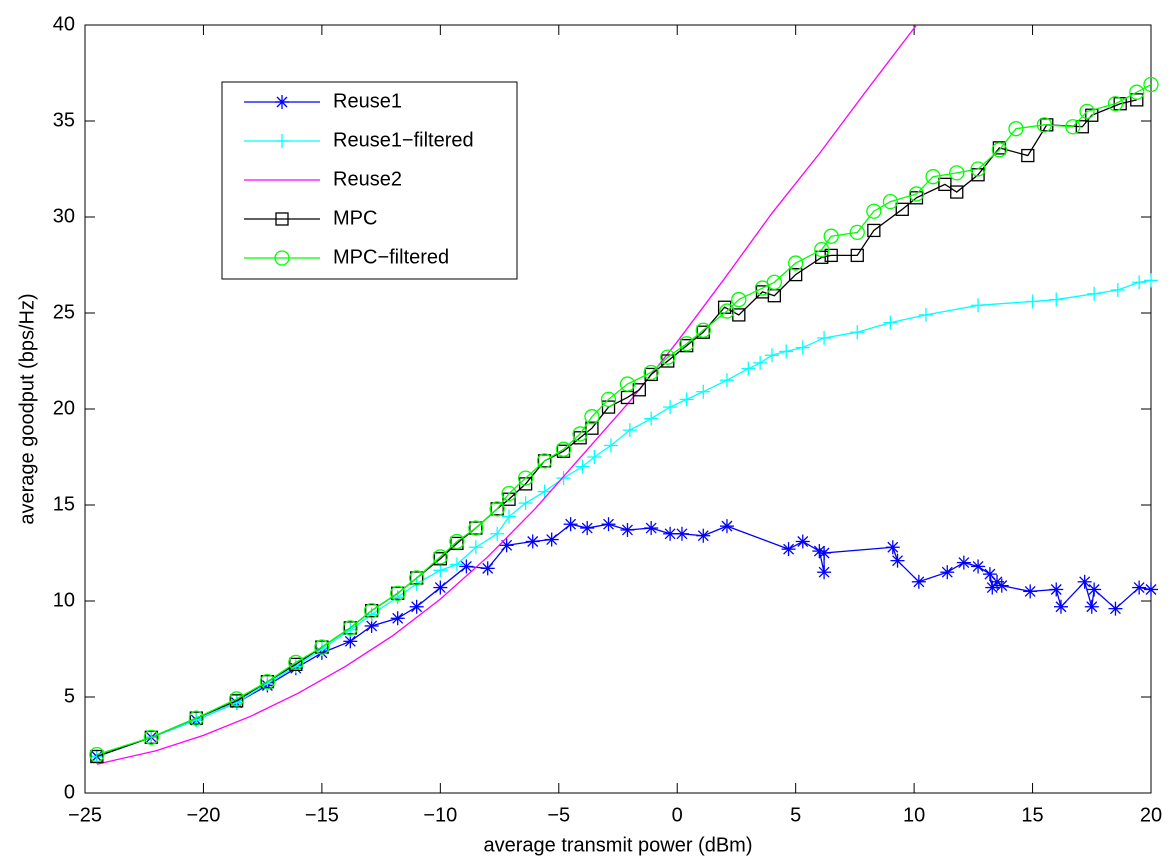 This screenshot has height=866, width=1176. What do you see at coordinates (69, 792) in the screenshot?
I see `y-tick-label: 0` at bounding box center [69, 792].